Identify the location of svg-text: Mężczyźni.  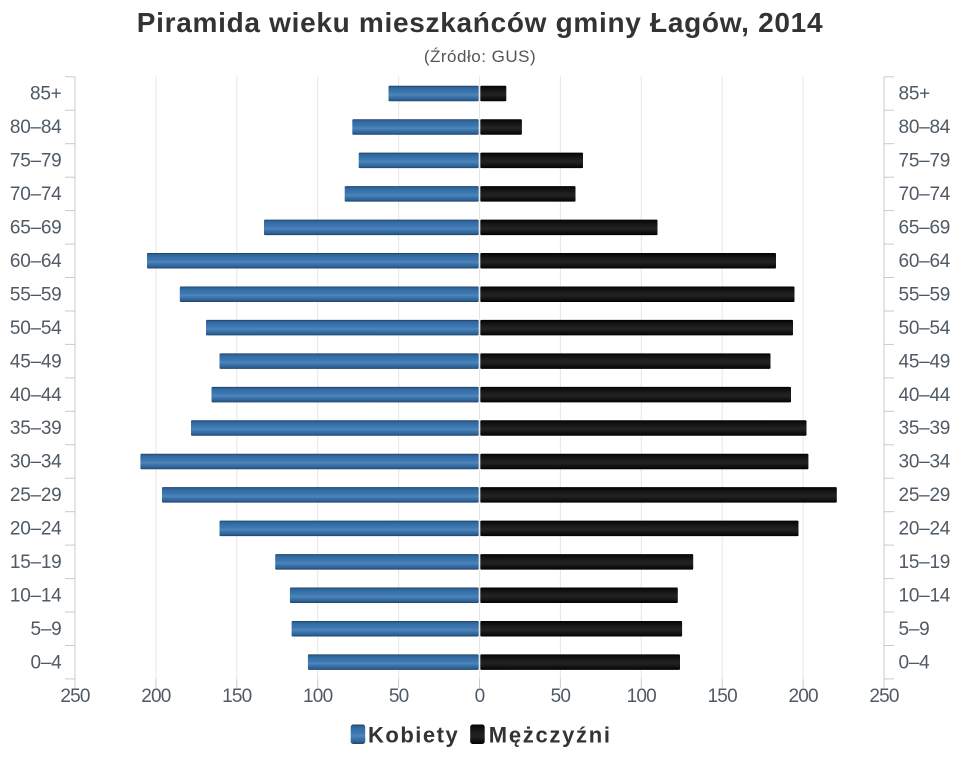
(550, 734).